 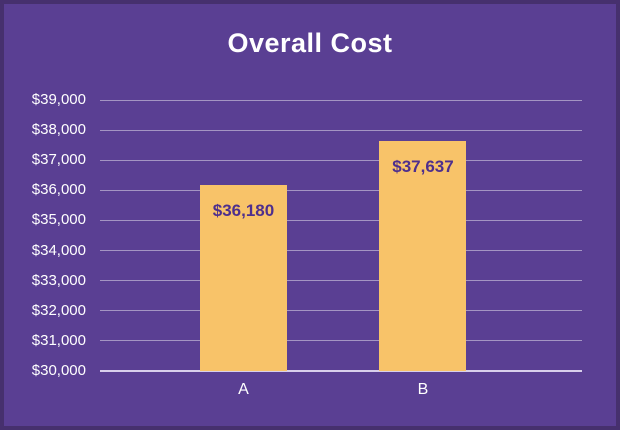 What do you see at coordinates (243, 389) in the screenshot?
I see `x-tick-label: A` at bounding box center [243, 389].